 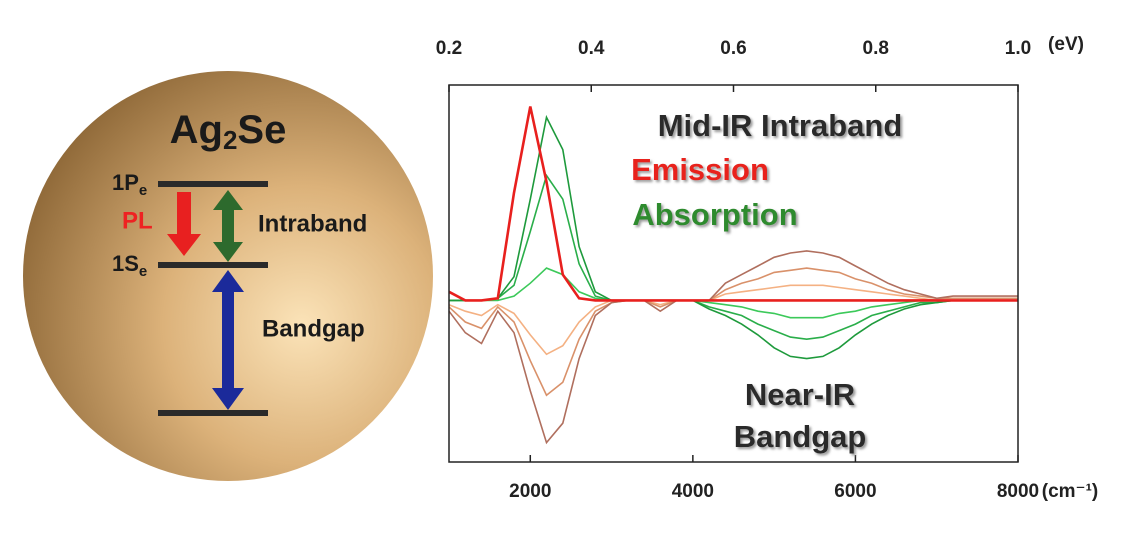 I want to click on level-vb, so click(x=213, y=413).